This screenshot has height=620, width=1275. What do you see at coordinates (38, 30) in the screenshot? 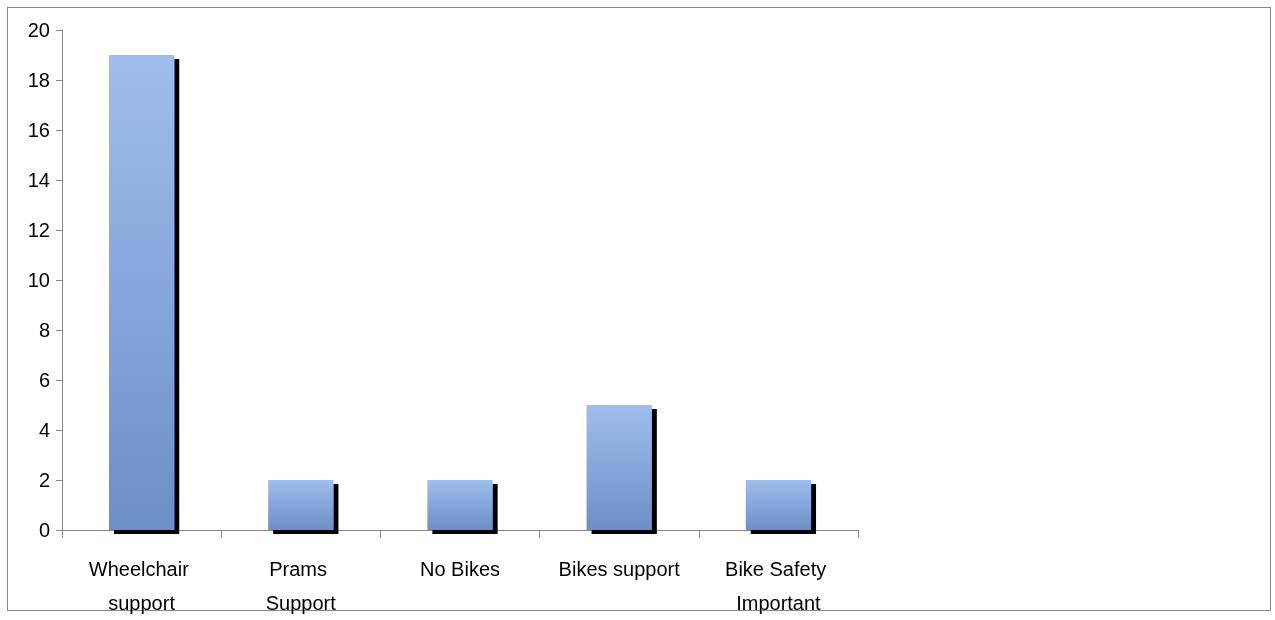
I see `y-tick-label: 20` at bounding box center [38, 30].